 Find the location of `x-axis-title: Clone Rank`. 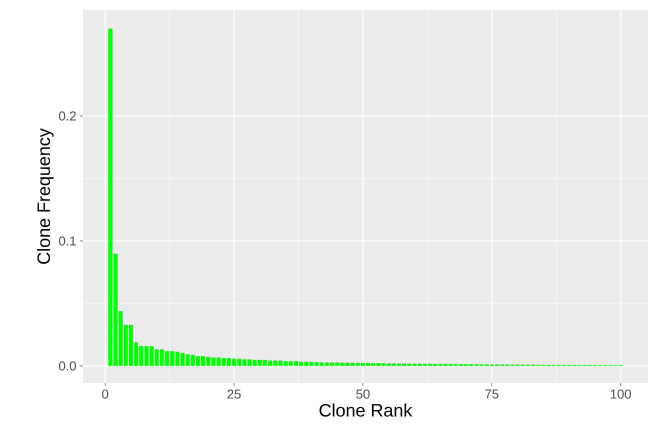

x-axis-title: Clone Rank is located at coordinates (366, 410).